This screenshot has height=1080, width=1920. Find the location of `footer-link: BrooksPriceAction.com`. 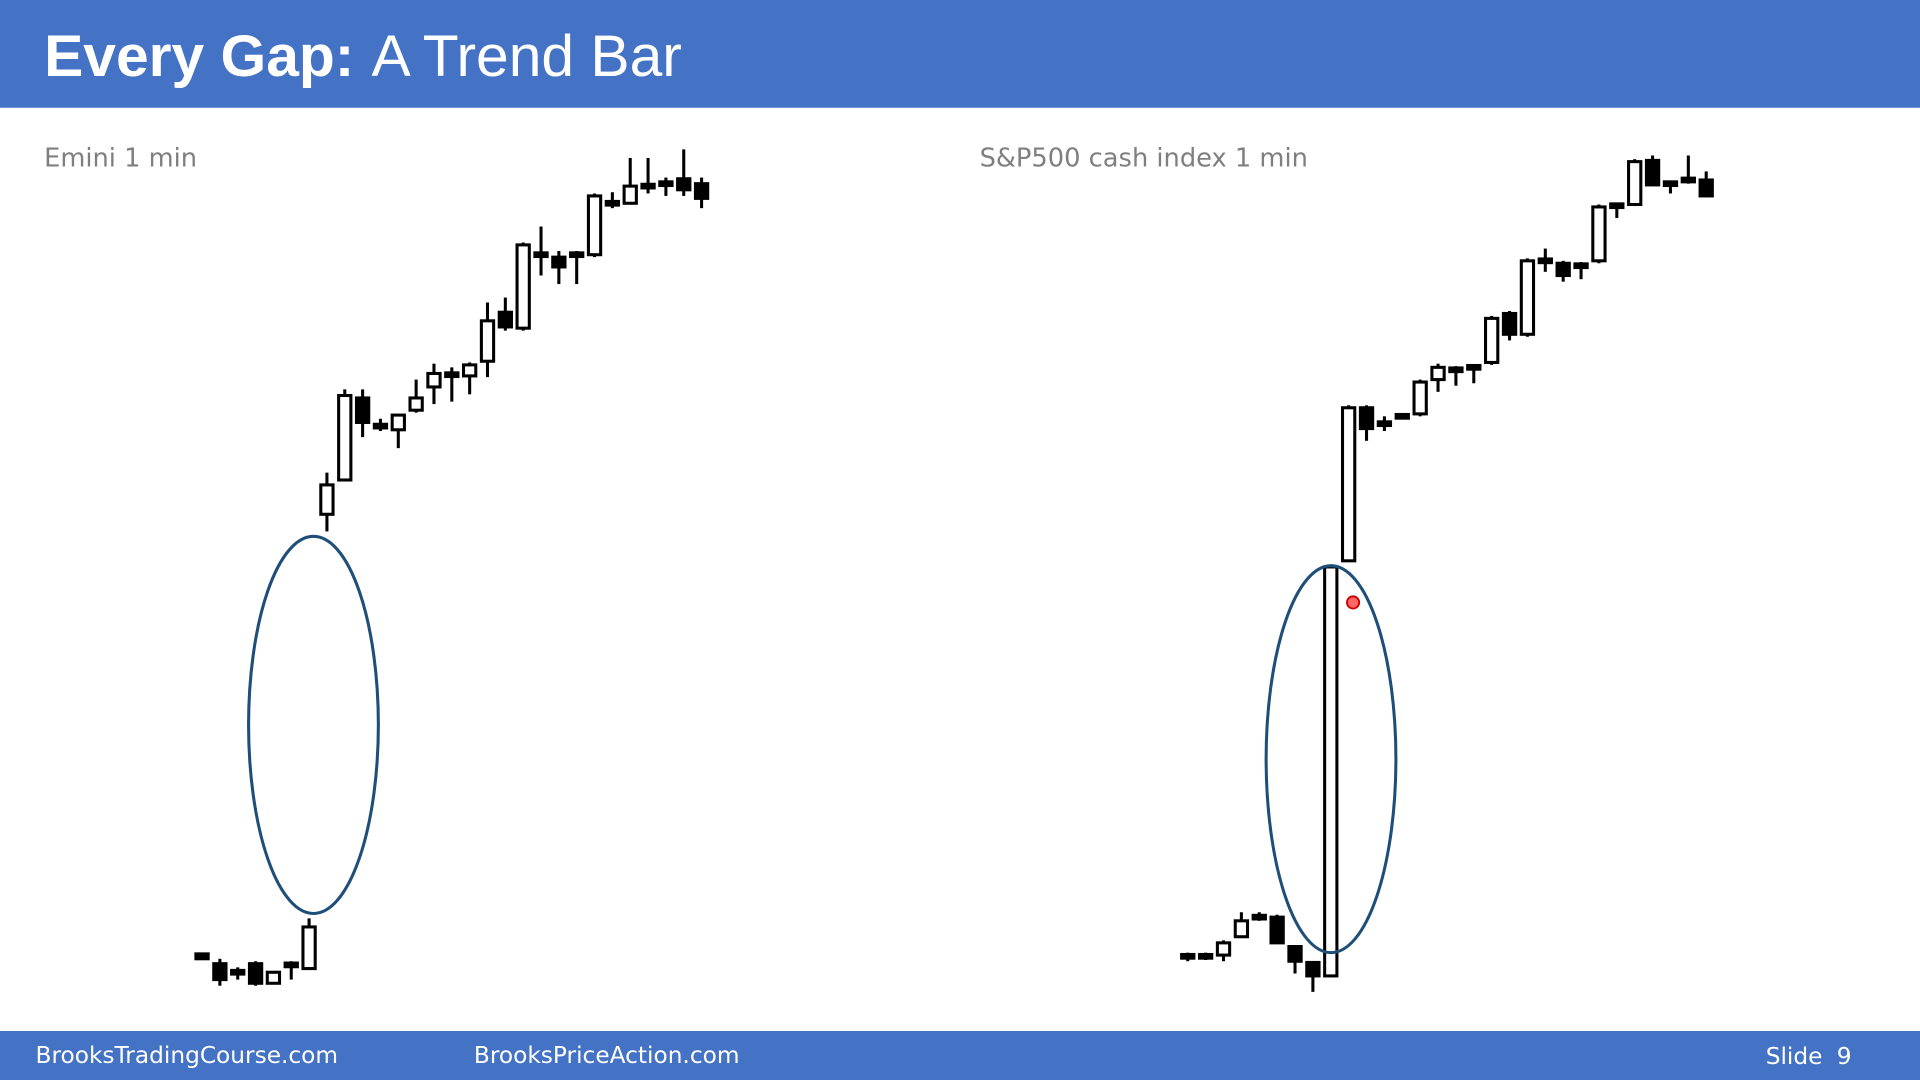

footer-link: BrooksPriceAction.com is located at coordinates (607, 1055).